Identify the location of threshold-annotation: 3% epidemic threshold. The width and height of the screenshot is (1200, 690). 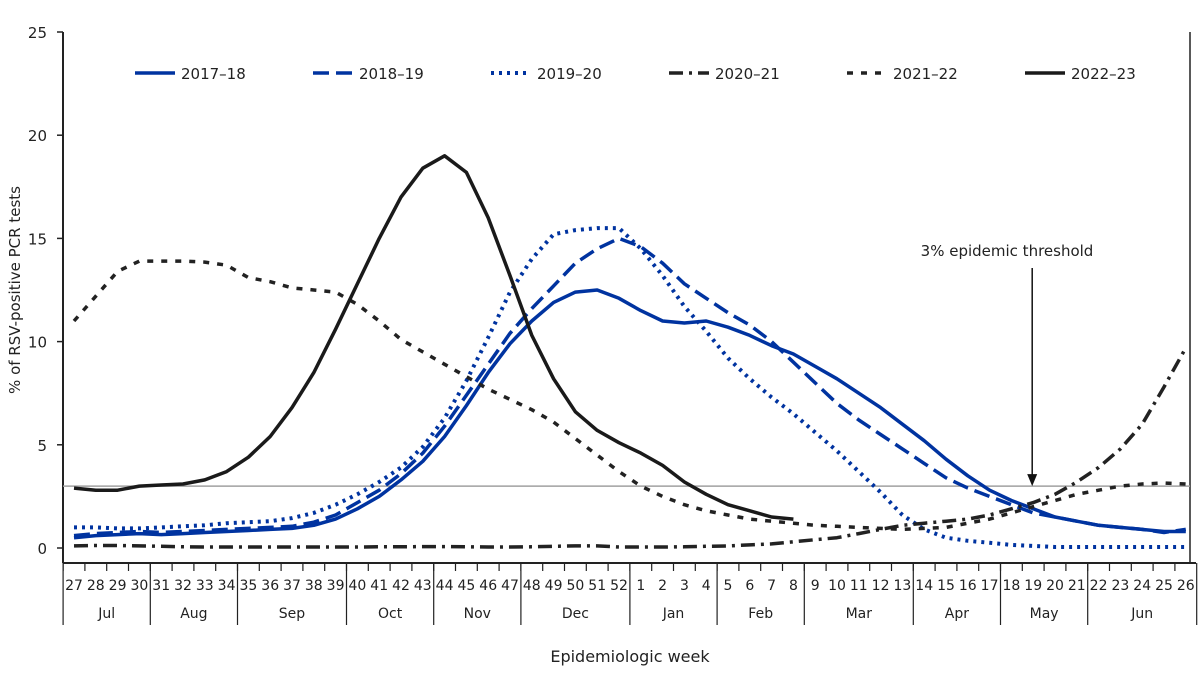
(1007, 251).